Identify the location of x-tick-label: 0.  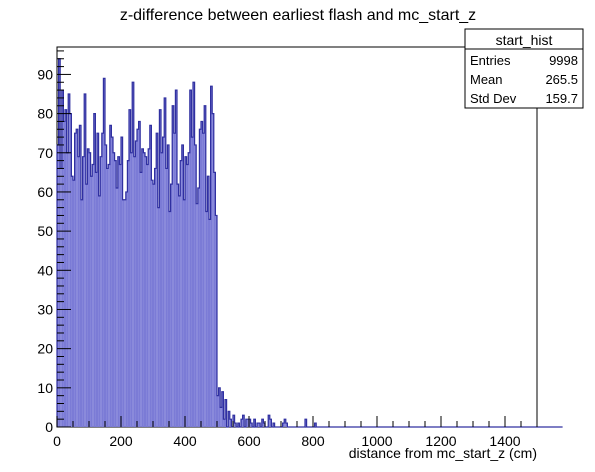
(57, 441).